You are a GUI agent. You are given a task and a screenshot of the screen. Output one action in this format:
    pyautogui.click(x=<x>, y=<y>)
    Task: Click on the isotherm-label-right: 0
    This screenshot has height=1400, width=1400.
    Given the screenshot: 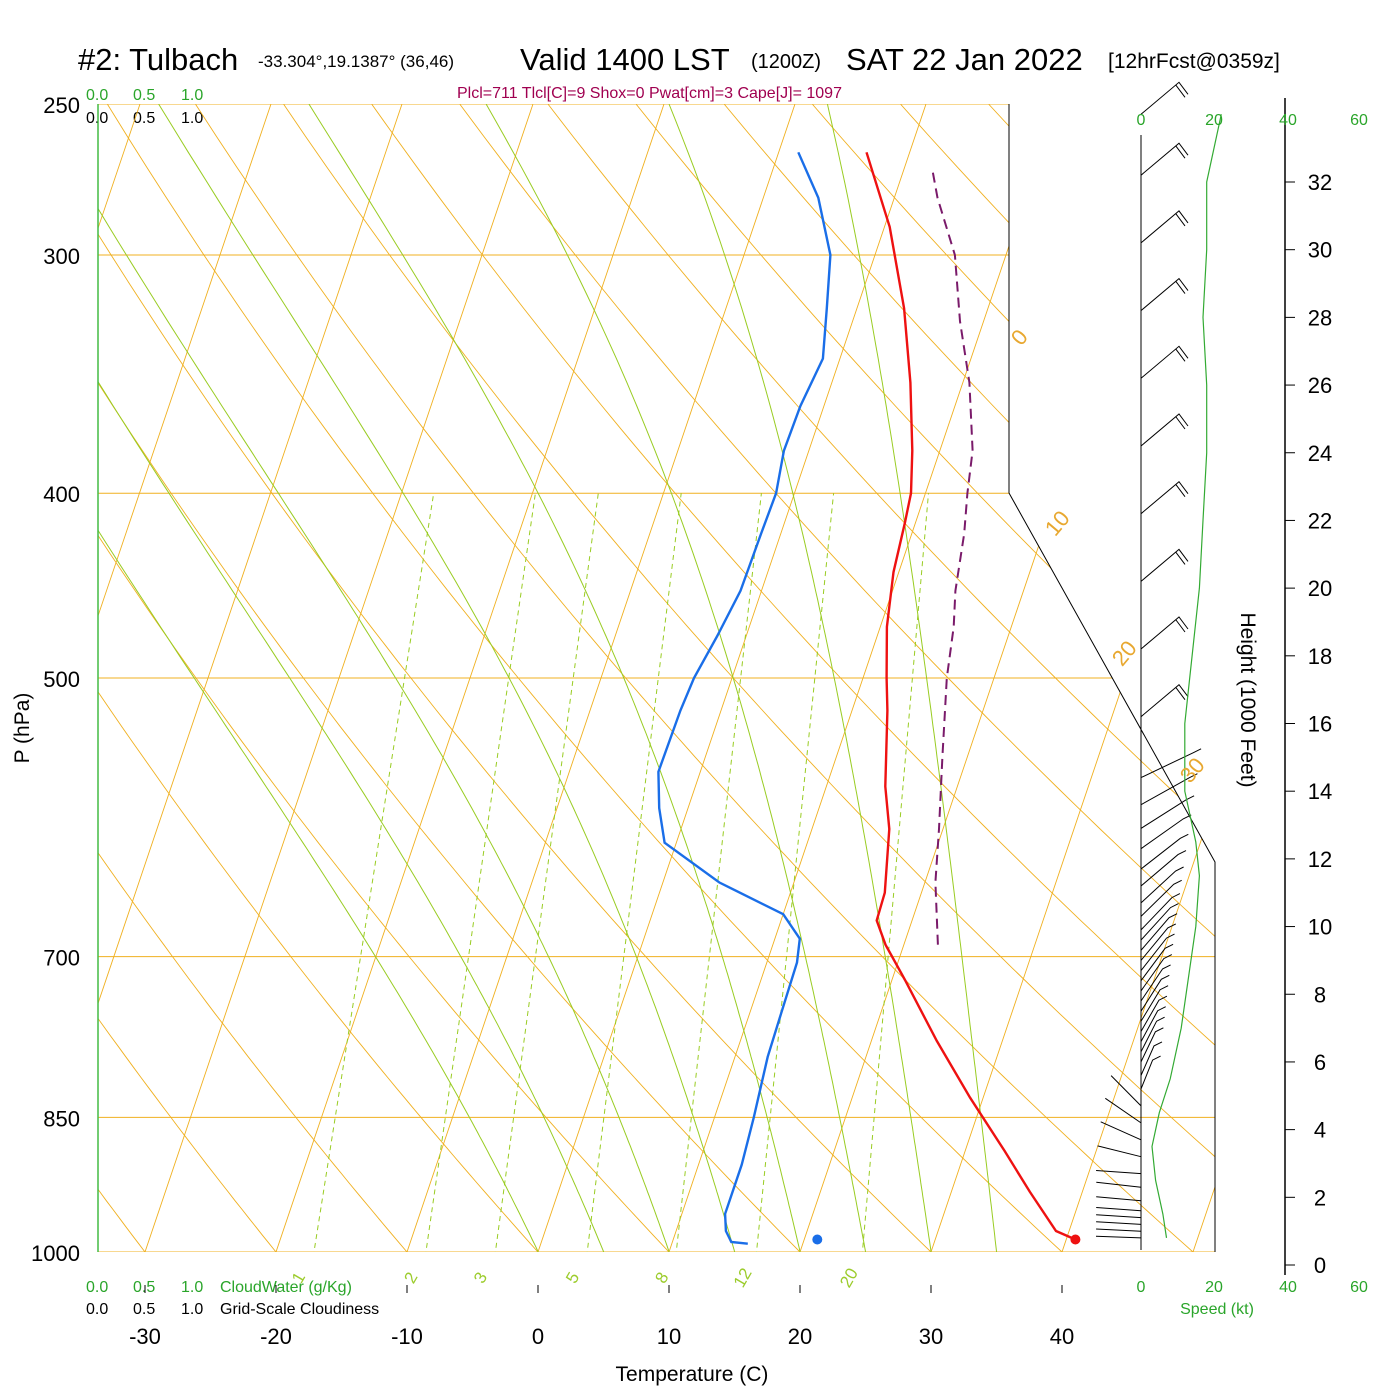 What is the action you would take?
    pyautogui.click(x=1019, y=336)
    